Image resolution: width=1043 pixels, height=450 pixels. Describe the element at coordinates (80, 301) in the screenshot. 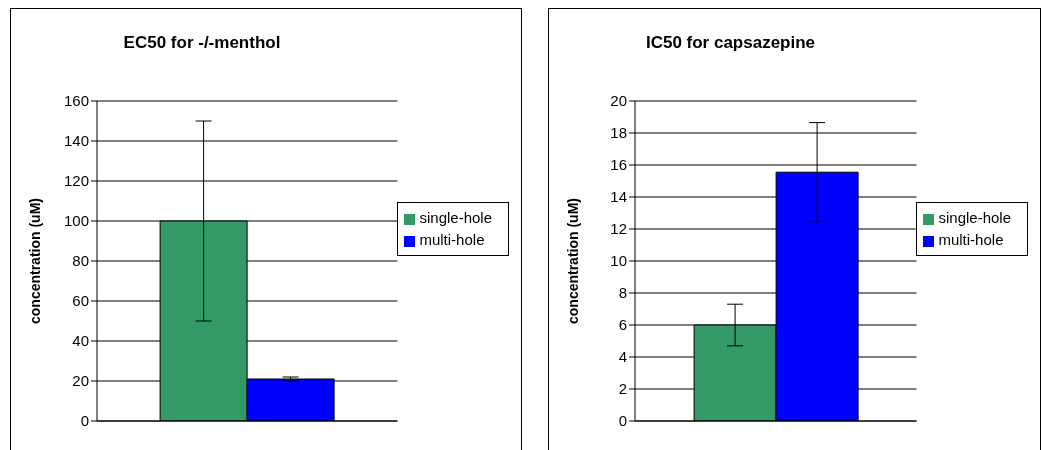

I see `y-tick-label: 60` at that location.